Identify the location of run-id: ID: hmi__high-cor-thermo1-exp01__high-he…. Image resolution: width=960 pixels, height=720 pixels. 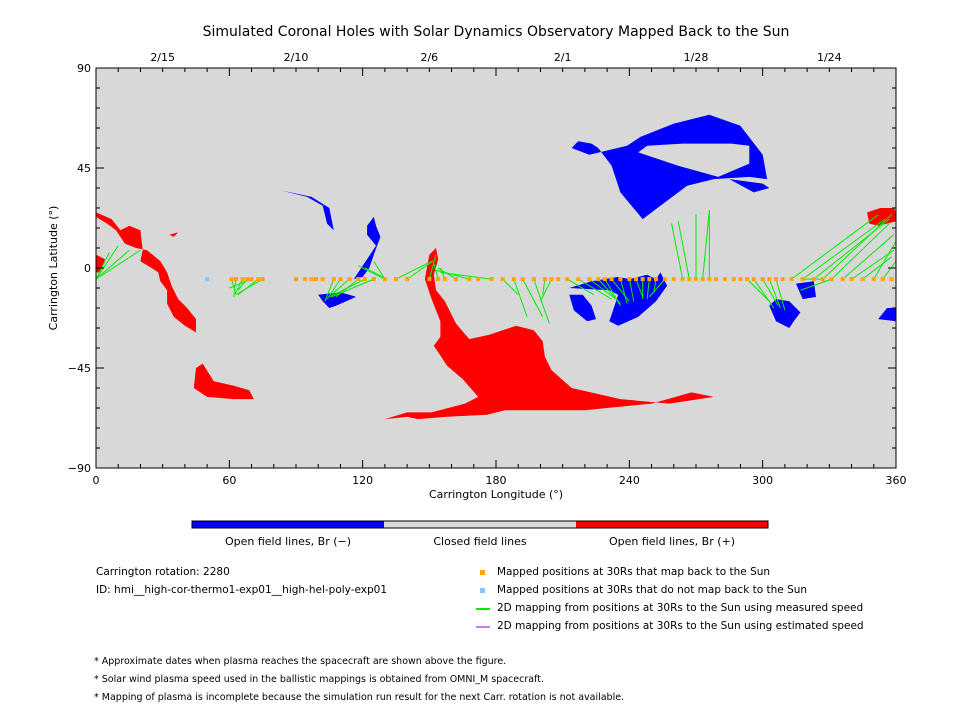
(242, 590).